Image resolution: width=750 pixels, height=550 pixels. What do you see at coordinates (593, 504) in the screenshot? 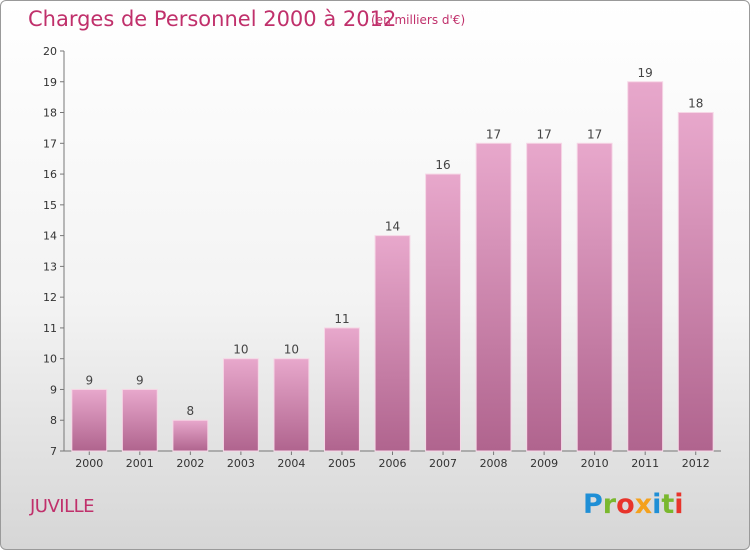
I see `logo-letter: P` at bounding box center [593, 504].